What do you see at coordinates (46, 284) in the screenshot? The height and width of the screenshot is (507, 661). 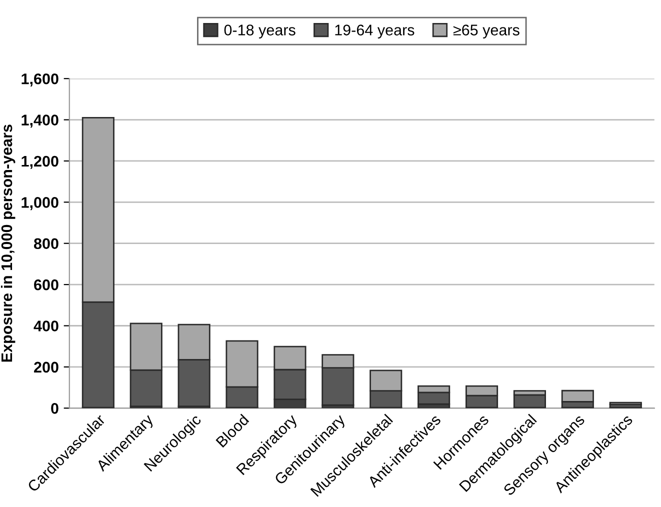 I see `y-tick-label: 600` at bounding box center [46, 284].